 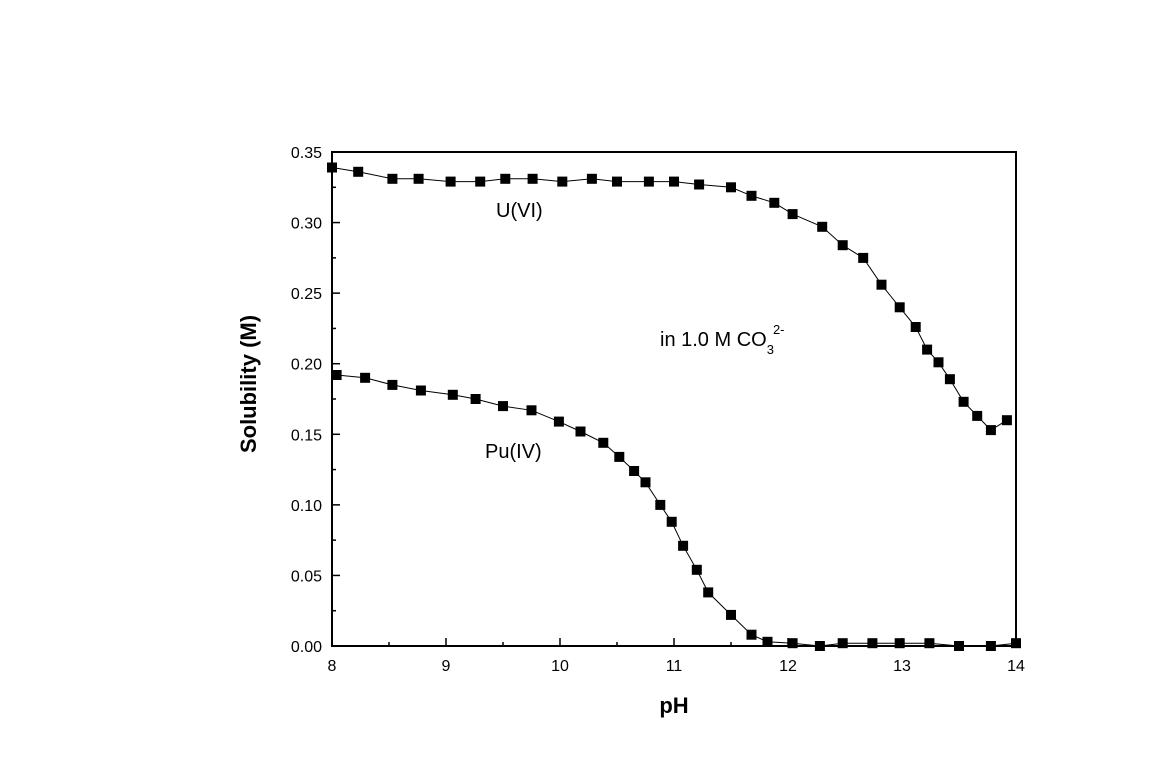 I want to click on x-tick-label: 9, so click(x=446, y=666).